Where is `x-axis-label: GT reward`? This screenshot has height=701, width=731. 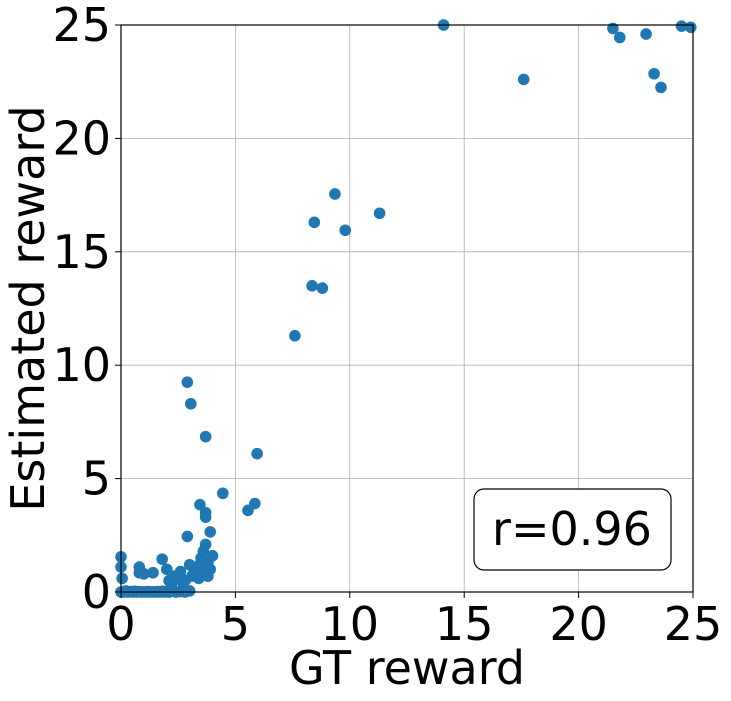 x-axis-label: GT reward is located at coordinates (407, 668).